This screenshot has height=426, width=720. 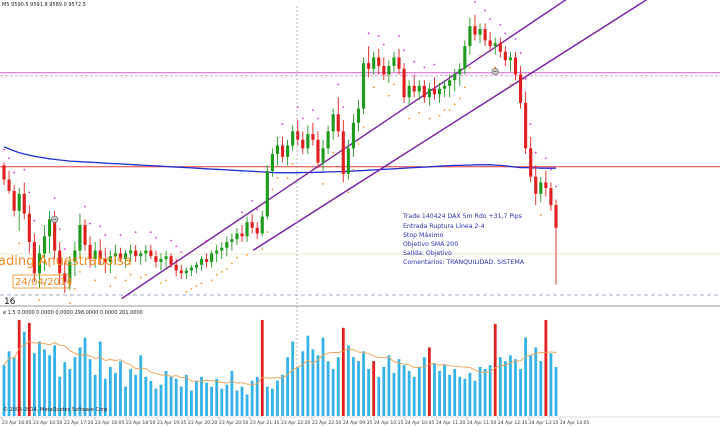 I want to click on annotation-line: Entrada Ruptura Línea 2-4, so click(x=444, y=226).